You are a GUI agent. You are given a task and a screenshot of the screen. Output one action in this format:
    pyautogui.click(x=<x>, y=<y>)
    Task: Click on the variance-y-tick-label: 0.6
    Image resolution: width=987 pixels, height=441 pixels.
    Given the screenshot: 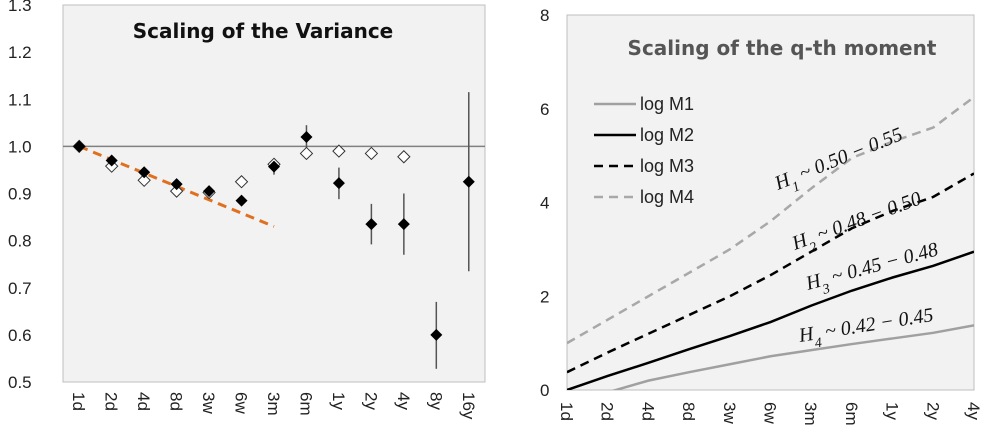 What is the action you would take?
    pyautogui.click(x=20, y=335)
    